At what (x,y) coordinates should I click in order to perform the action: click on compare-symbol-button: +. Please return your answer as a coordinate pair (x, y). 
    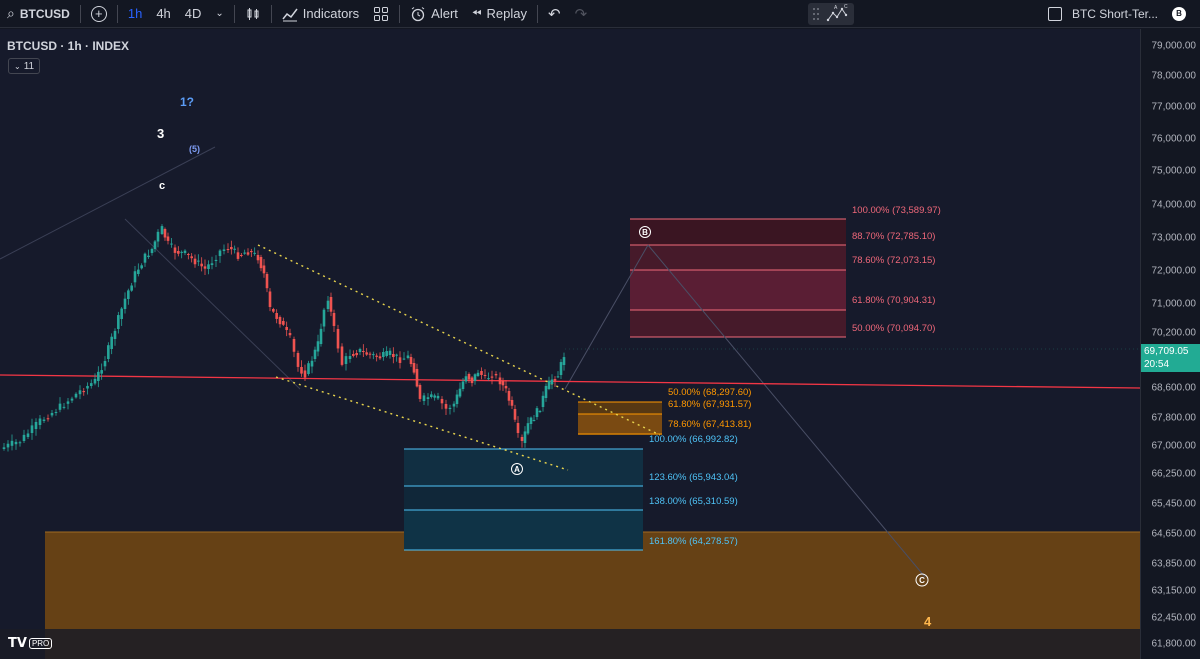
    Looking at the image, I should click on (99, 14).